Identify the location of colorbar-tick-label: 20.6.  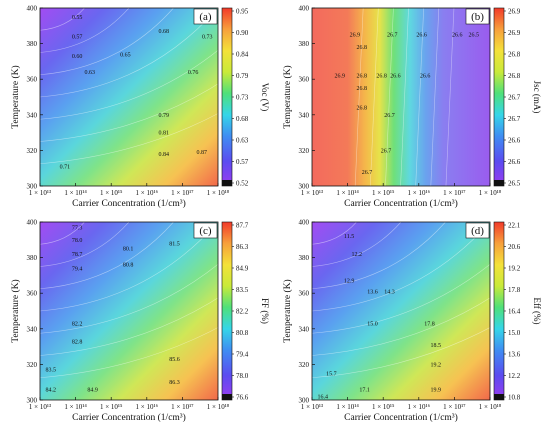
(514, 247).